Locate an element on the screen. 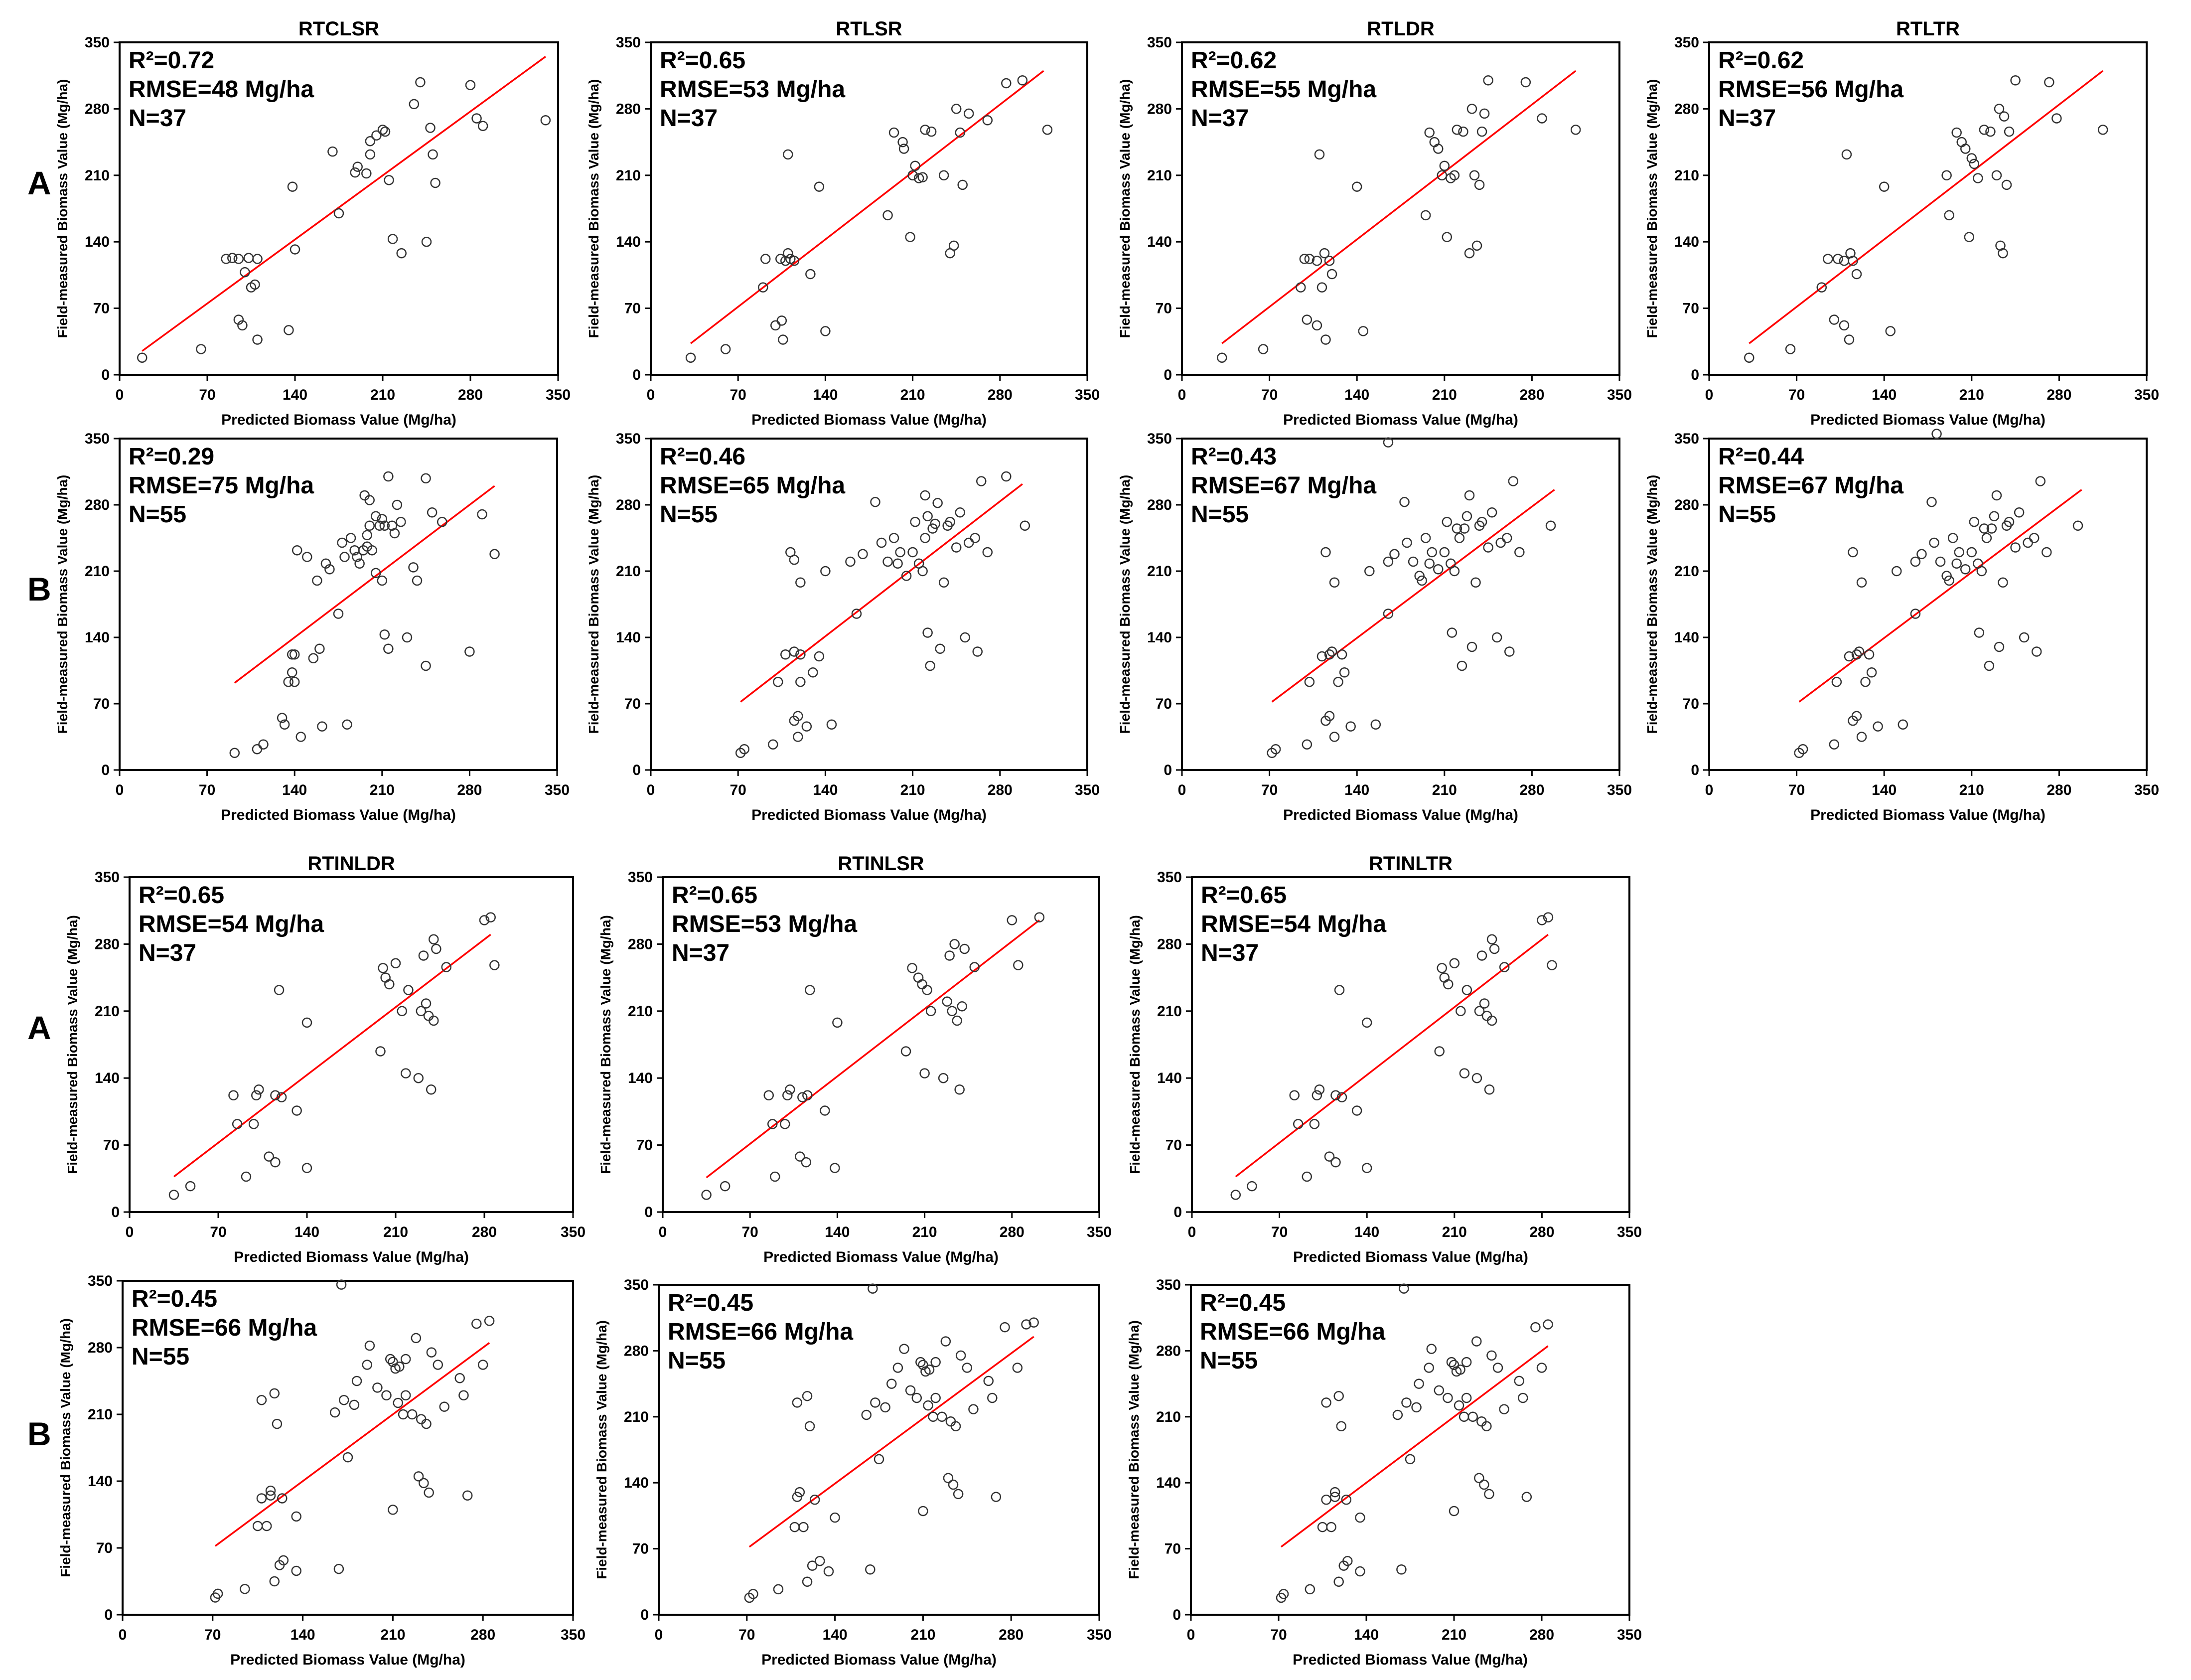 The width and height of the screenshot is (2191, 1680). stat-label: R²=0.45 is located at coordinates (1243, 1303).